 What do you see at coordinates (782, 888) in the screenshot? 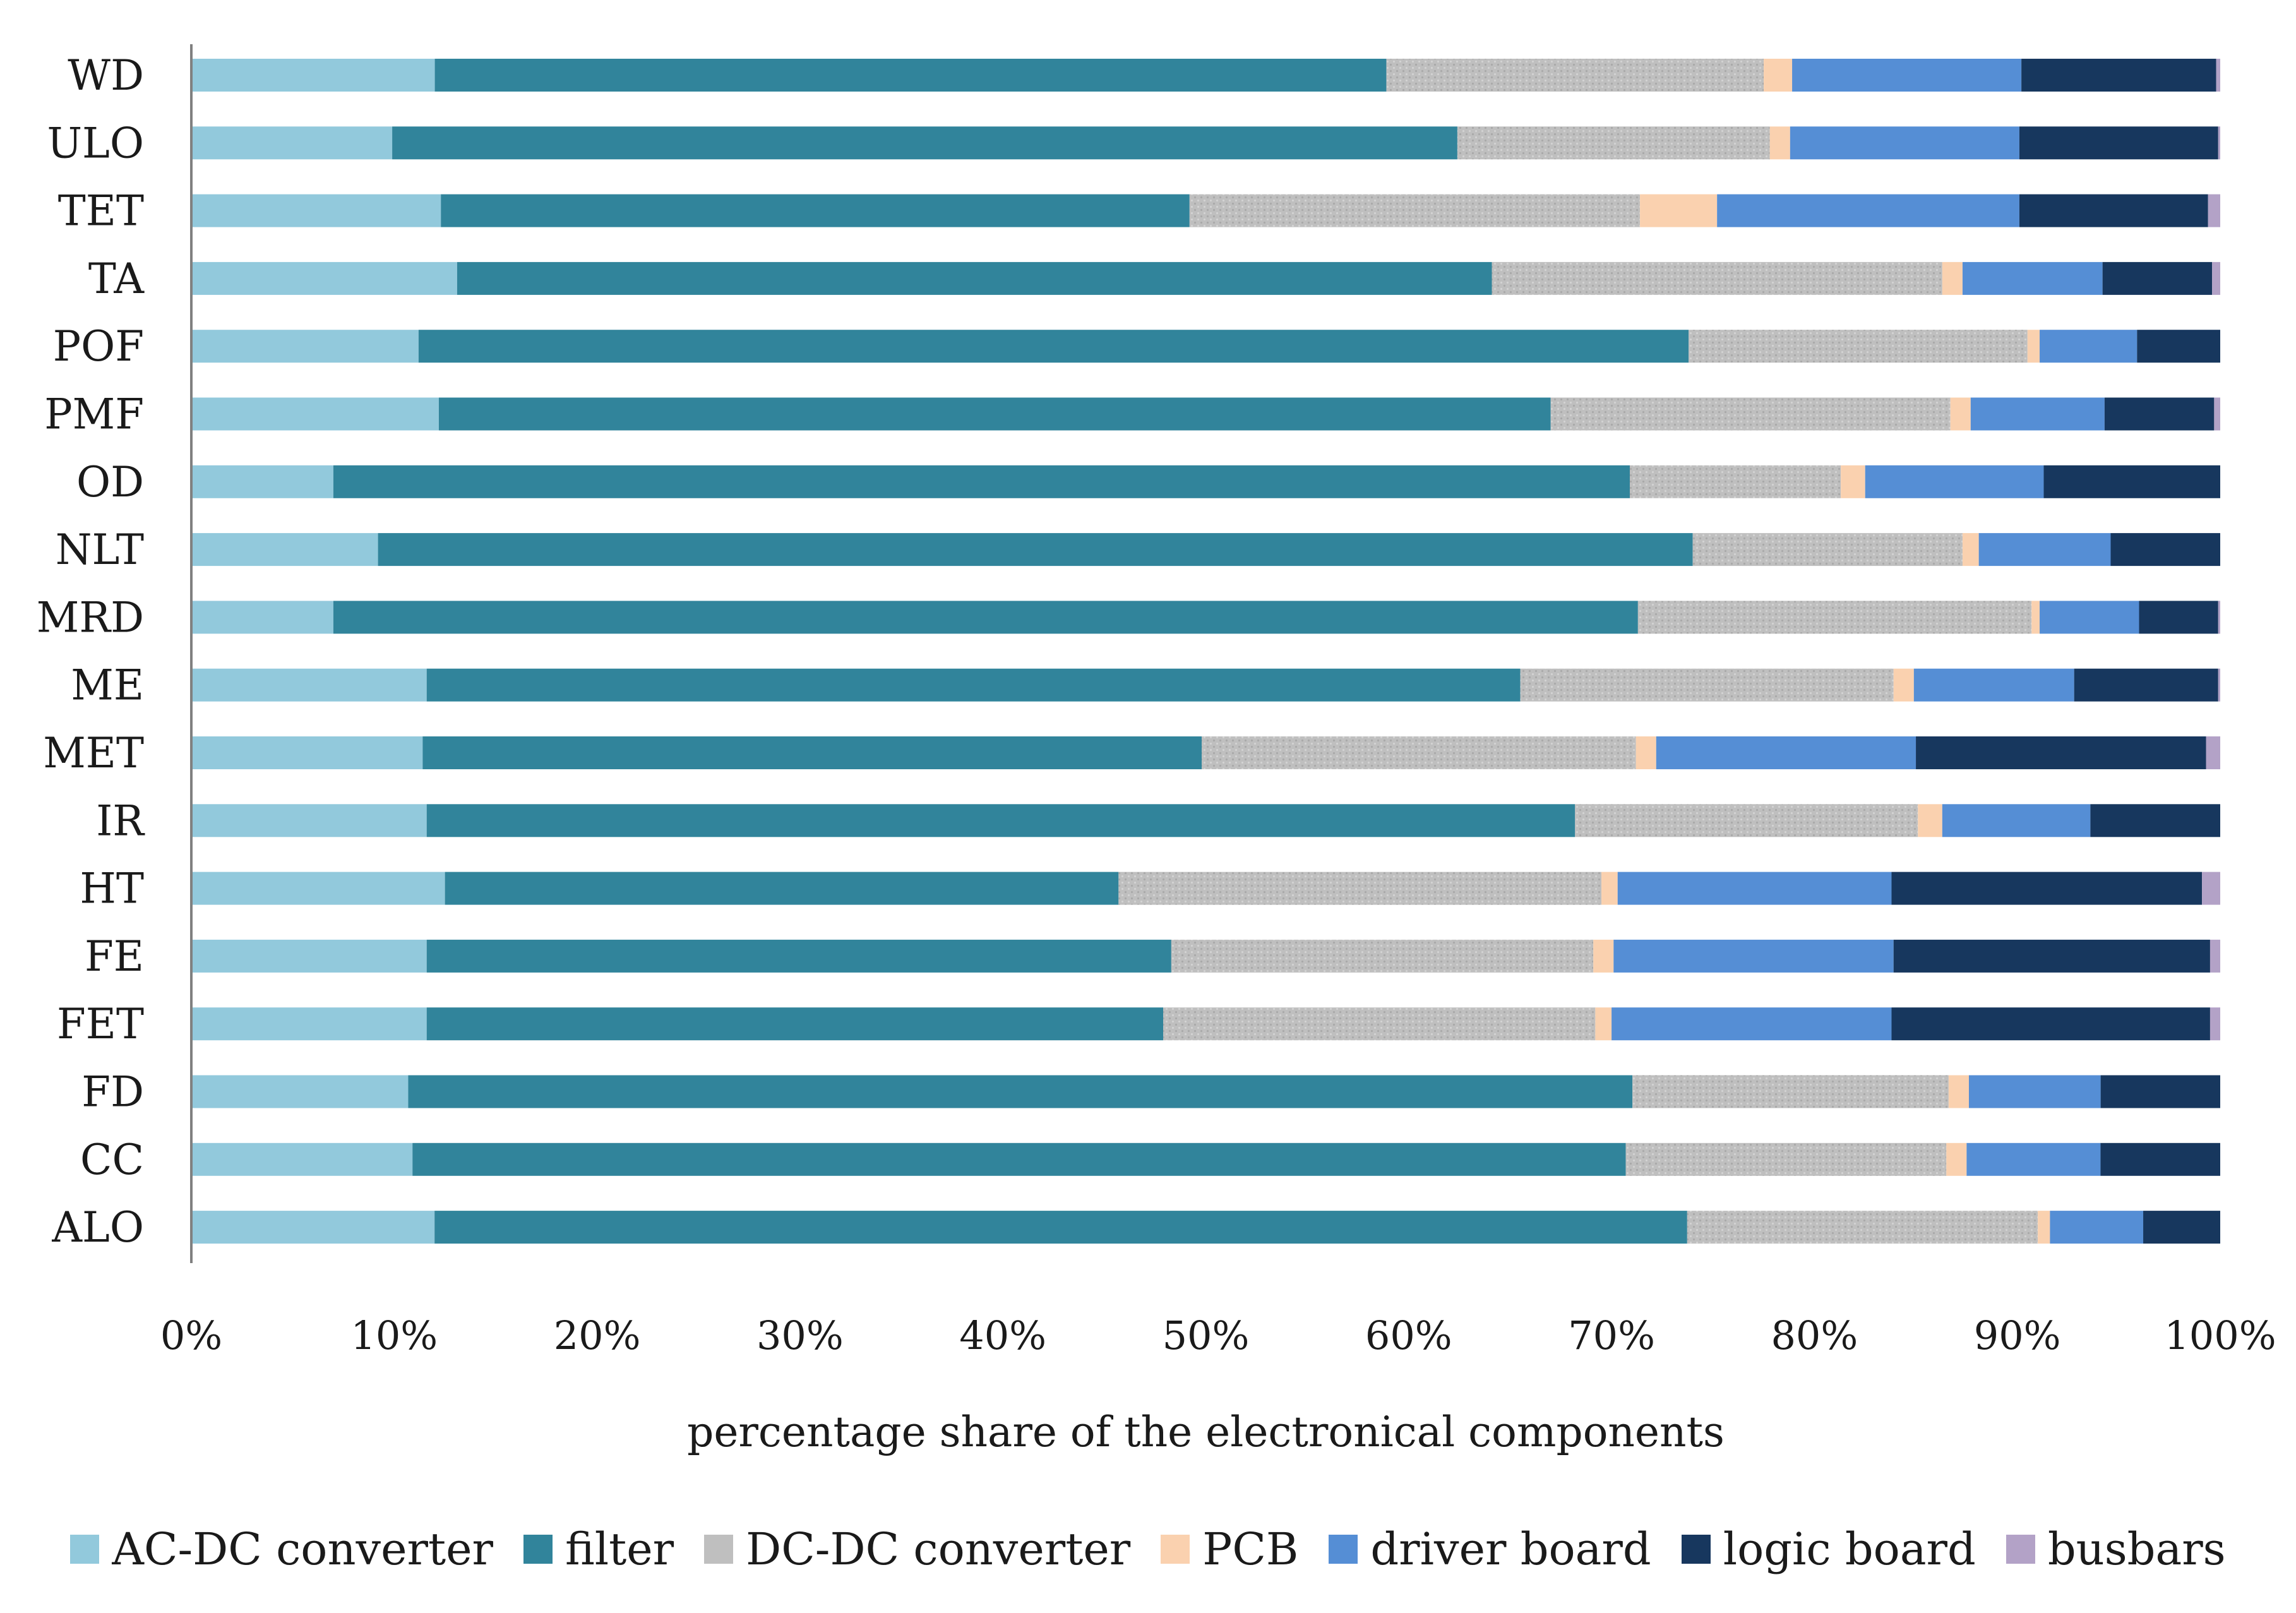
I see `bar-ht-filter` at bounding box center [782, 888].